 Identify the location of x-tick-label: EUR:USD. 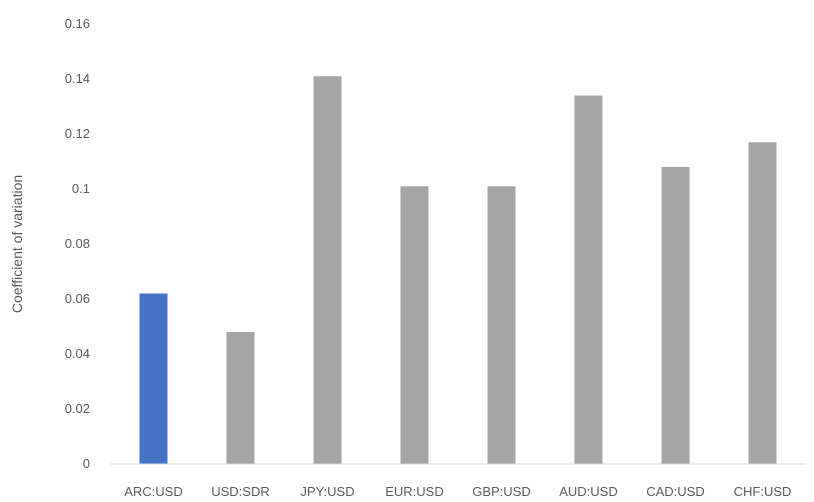
(414, 491).